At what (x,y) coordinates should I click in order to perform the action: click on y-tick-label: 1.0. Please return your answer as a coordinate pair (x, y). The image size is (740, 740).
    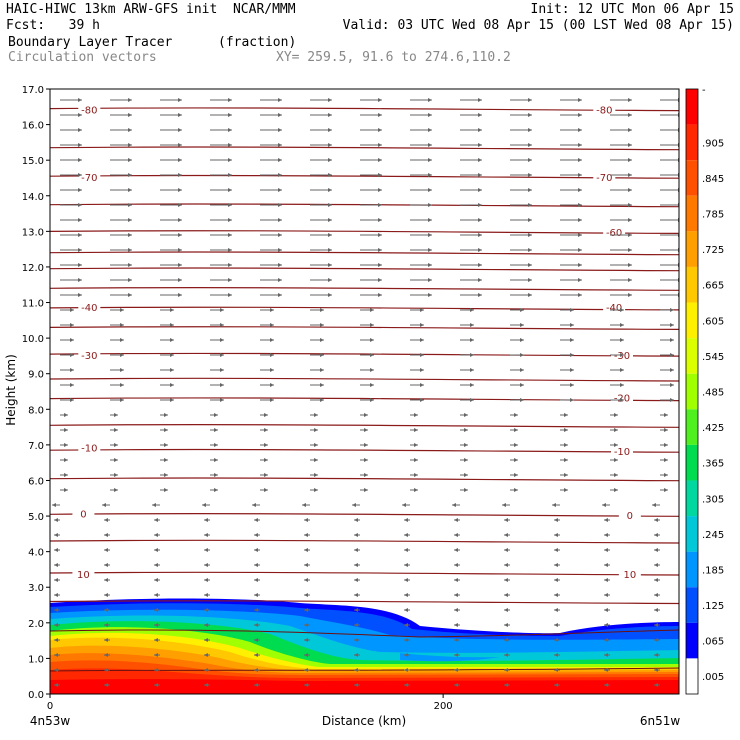
    Looking at the image, I should click on (36, 659).